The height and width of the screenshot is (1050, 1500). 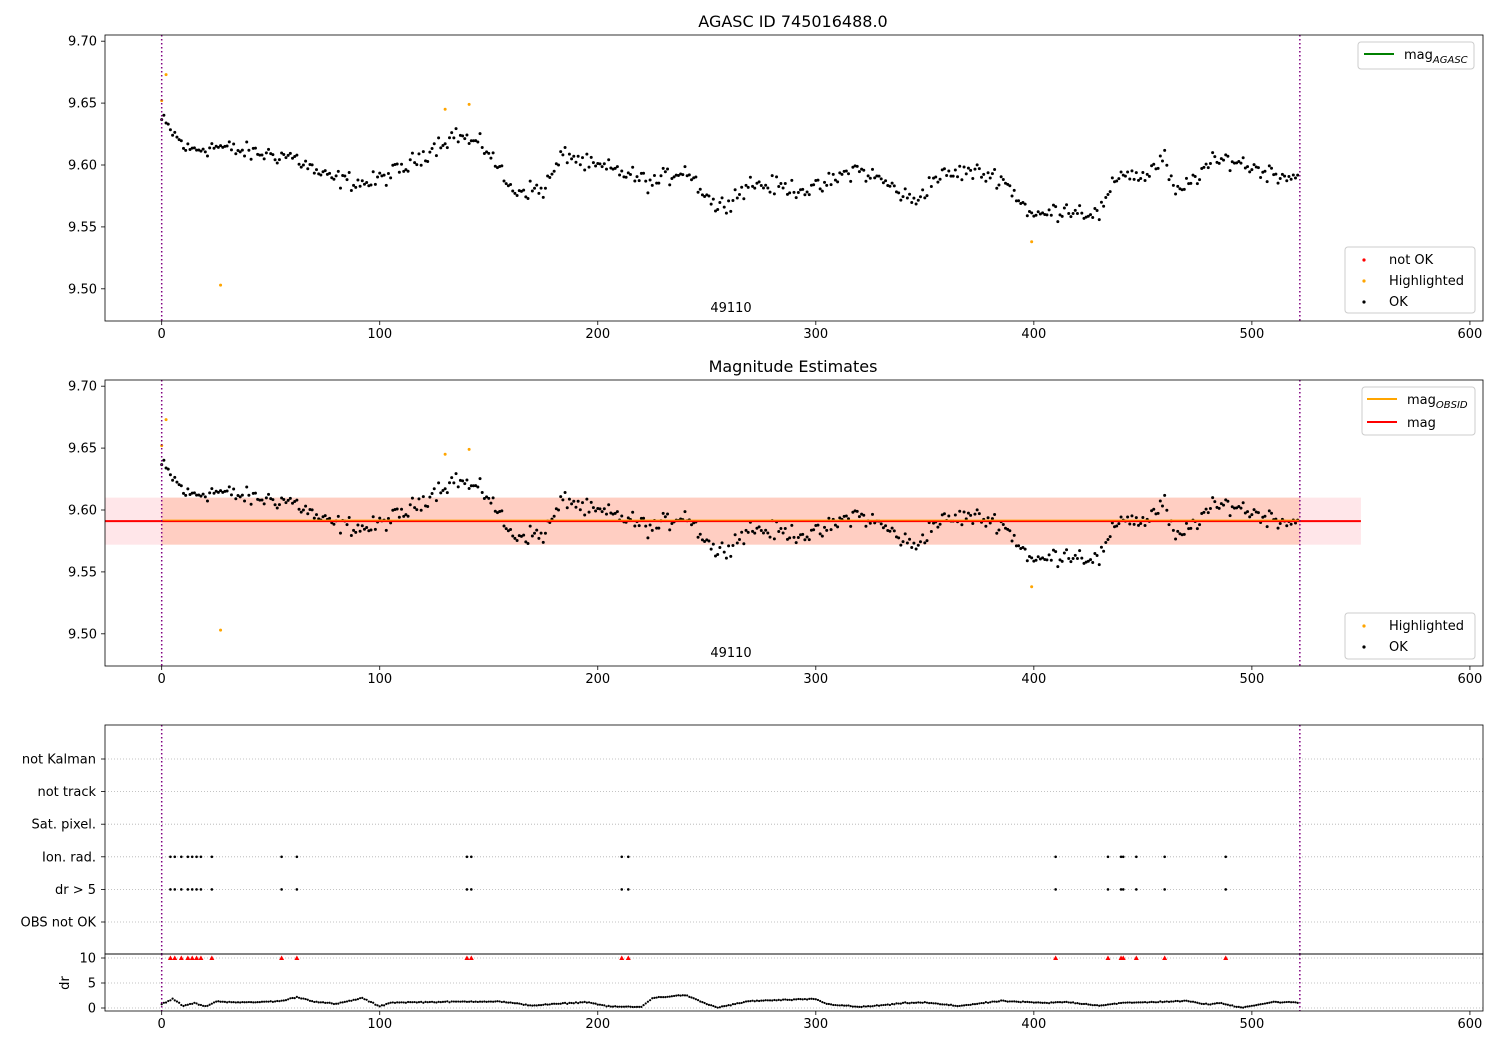 What do you see at coordinates (162, 334) in the screenshot?
I see `xtick-label-0-0: 0` at bounding box center [162, 334].